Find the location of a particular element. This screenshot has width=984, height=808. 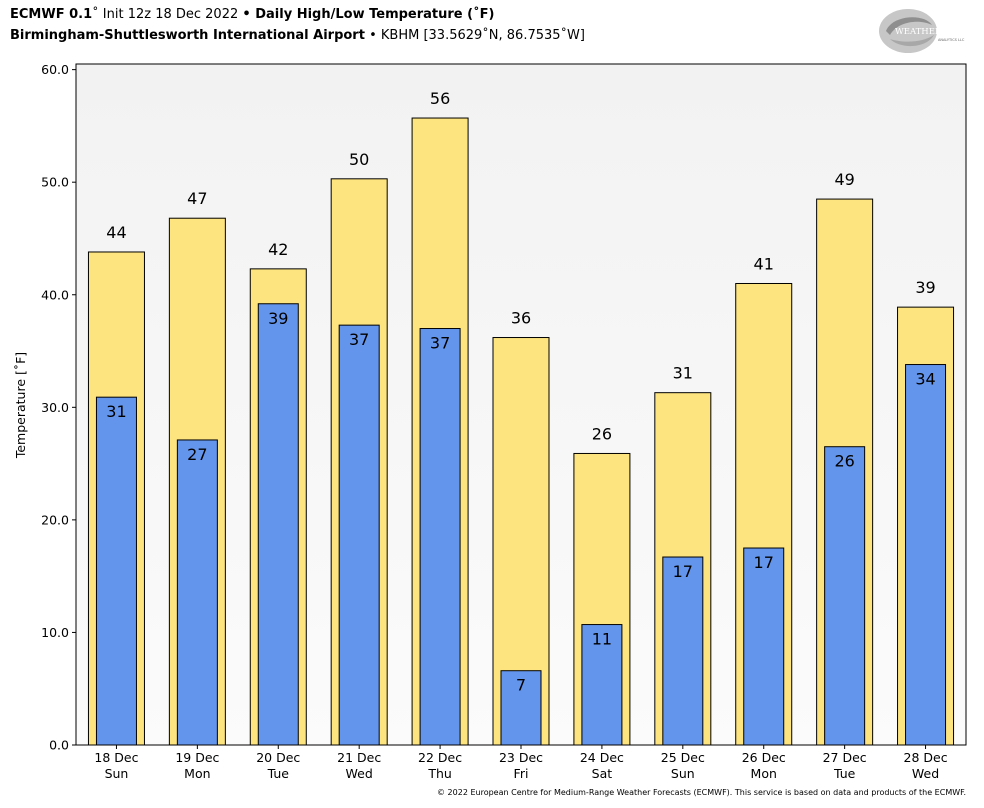

y-tick-label: 40.0 is located at coordinates (55, 294).